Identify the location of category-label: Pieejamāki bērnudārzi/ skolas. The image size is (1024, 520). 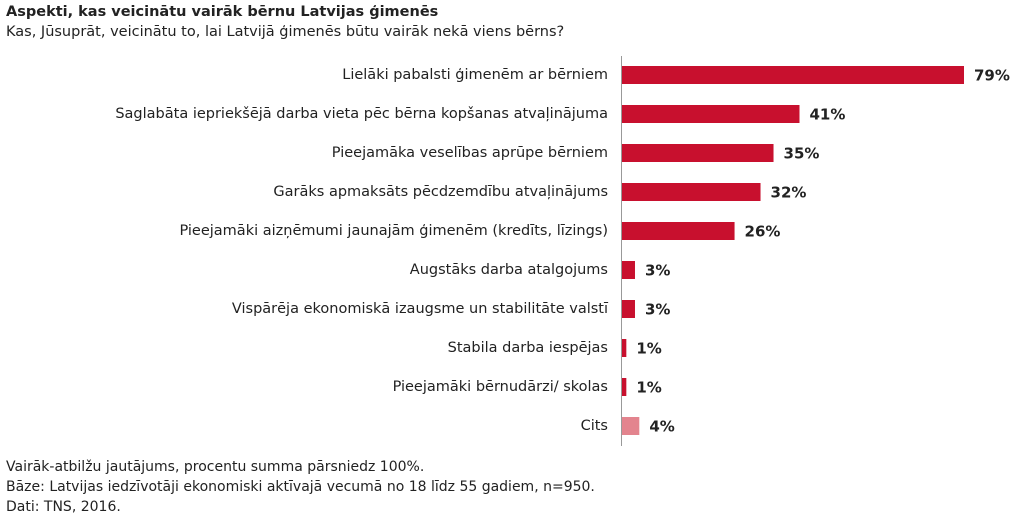
(500, 387).